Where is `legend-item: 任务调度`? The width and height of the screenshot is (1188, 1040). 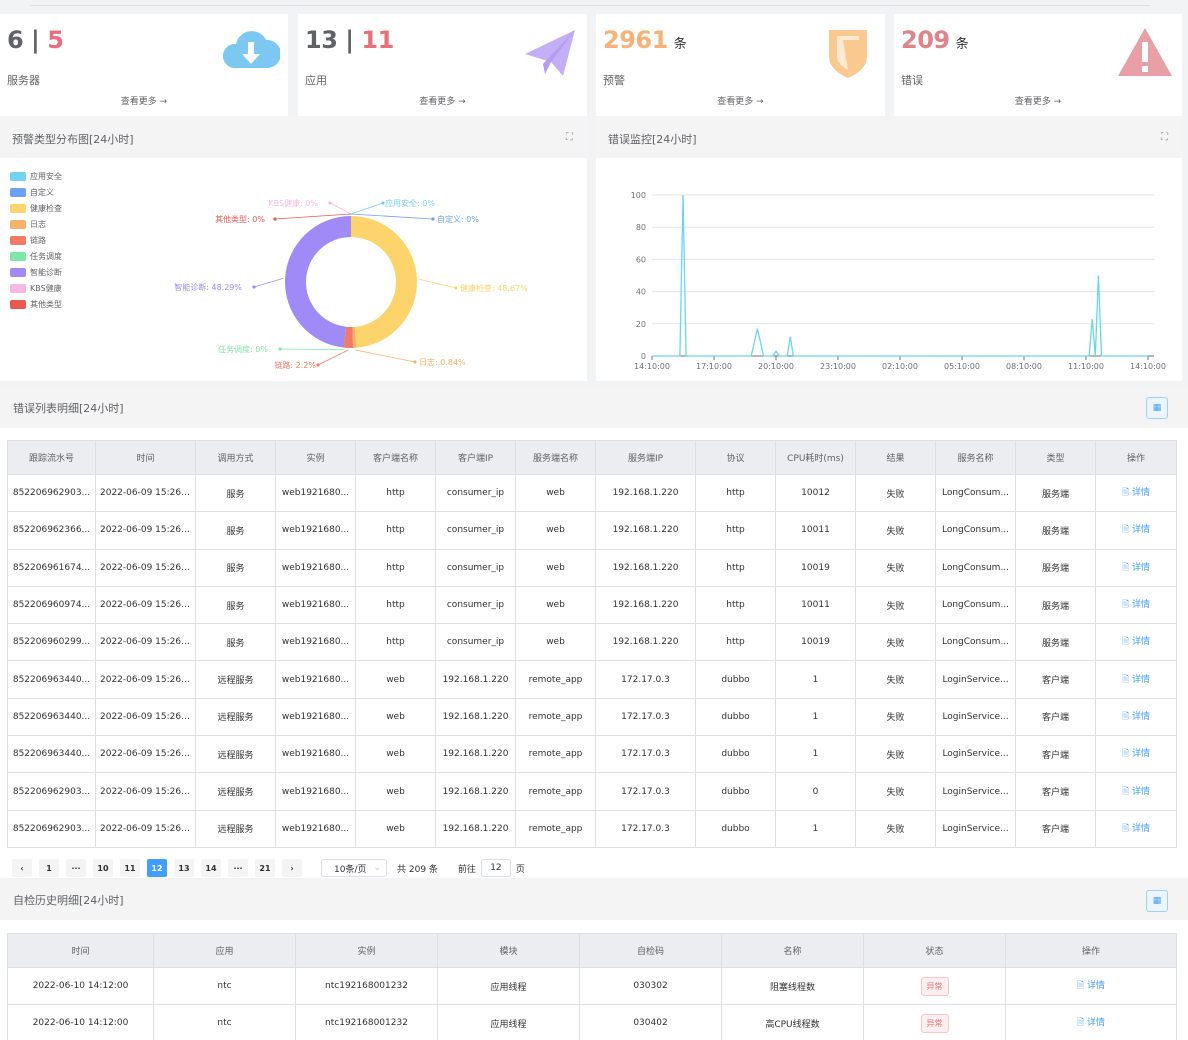 legend-item: 任务调度 is located at coordinates (36, 256).